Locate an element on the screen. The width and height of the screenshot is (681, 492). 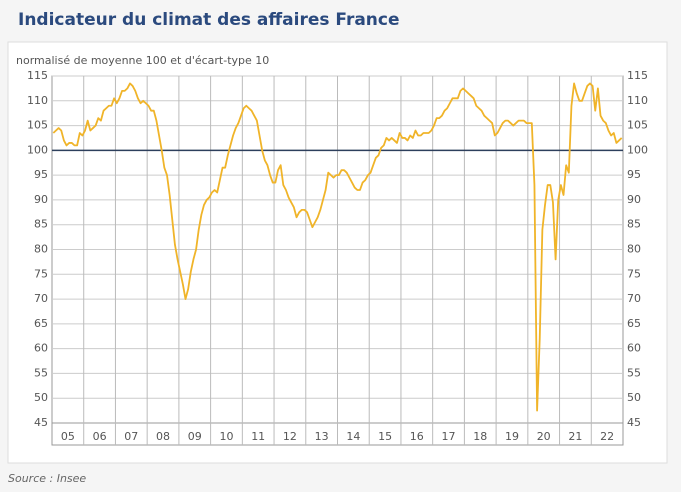
x-tick-label: 21 is located at coordinates (575, 436).